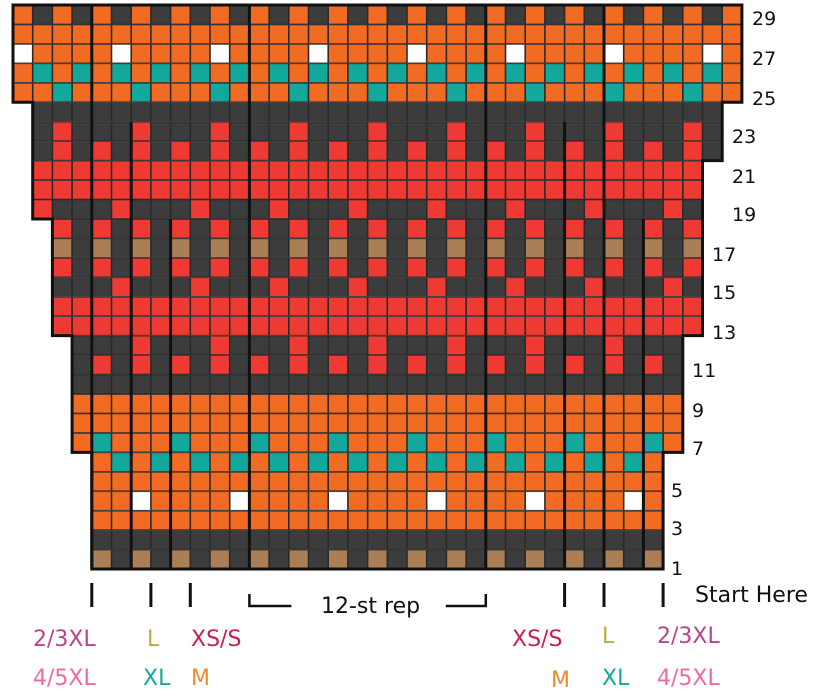  What do you see at coordinates (677, 491) in the screenshot?
I see `row-number-5: 5` at bounding box center [677, 491].